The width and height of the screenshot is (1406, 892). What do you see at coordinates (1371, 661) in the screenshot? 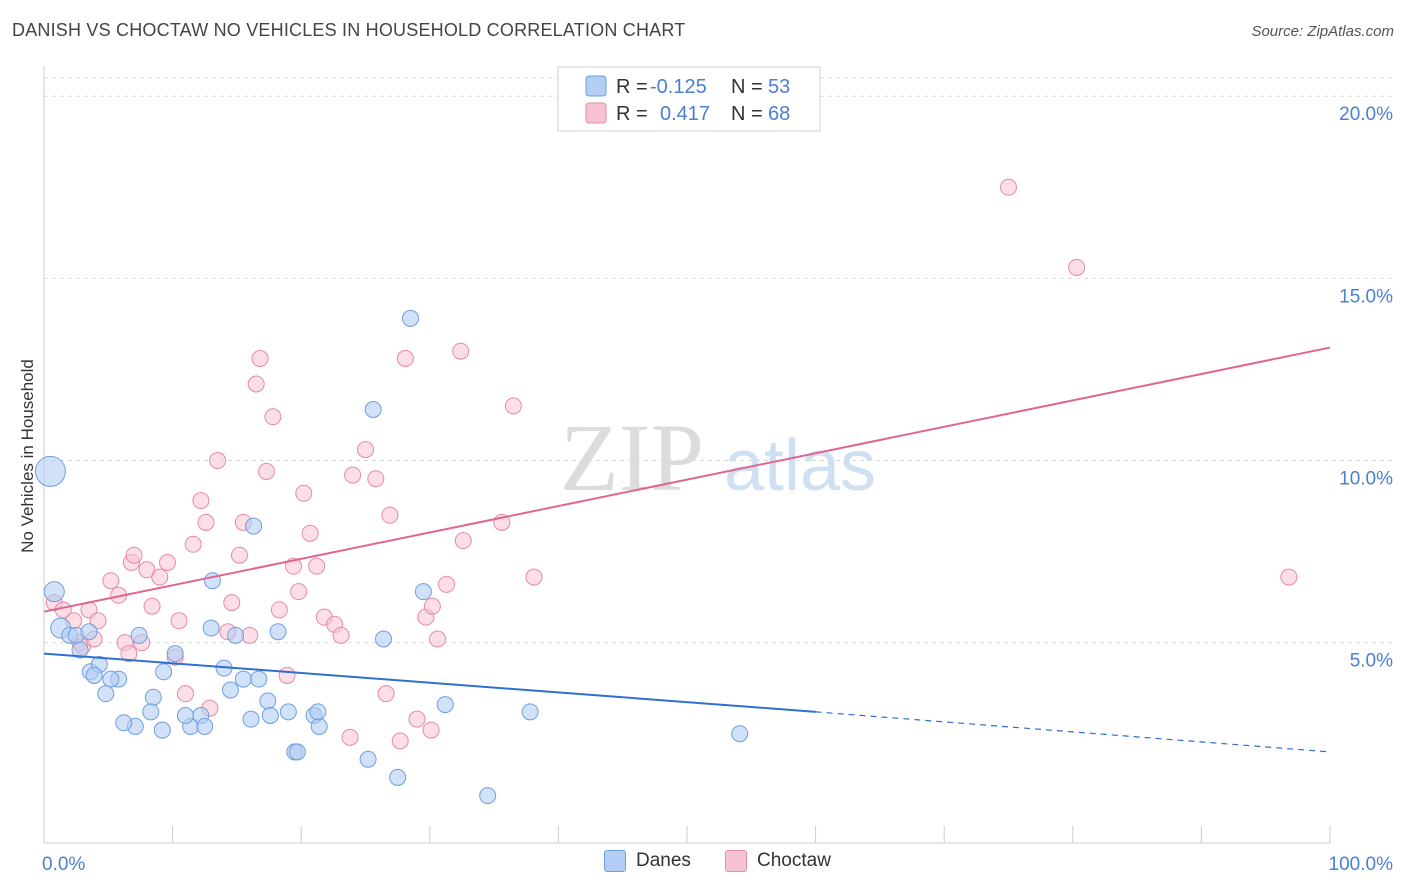
I see `y-tick-label: 5.0%` at bounding box center [1371, 661].